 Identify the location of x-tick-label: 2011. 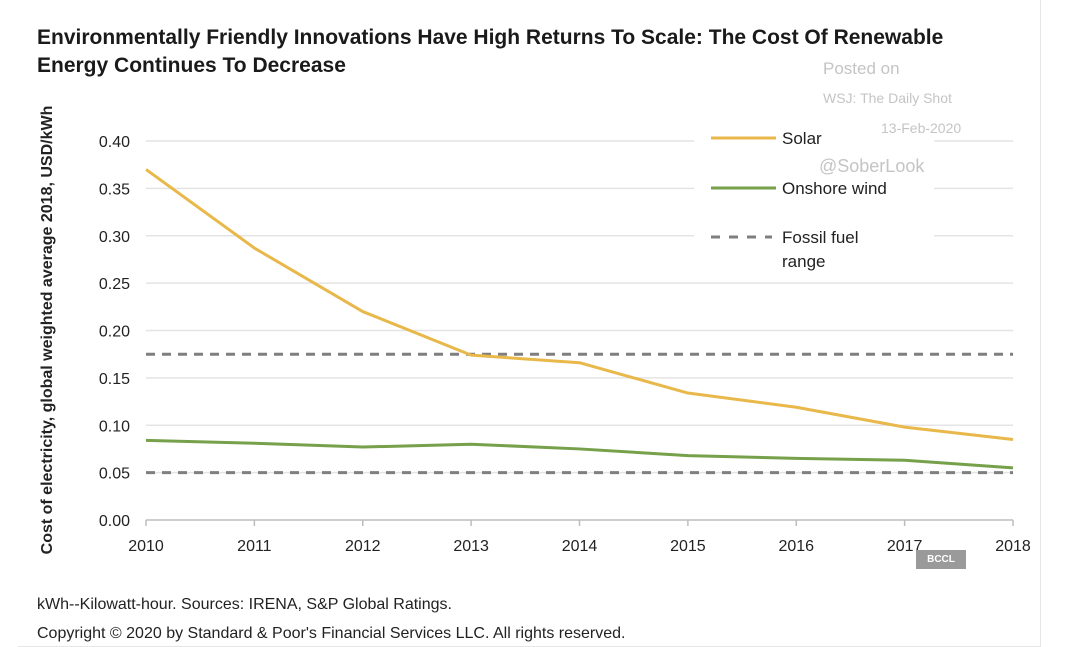
(254, 546).